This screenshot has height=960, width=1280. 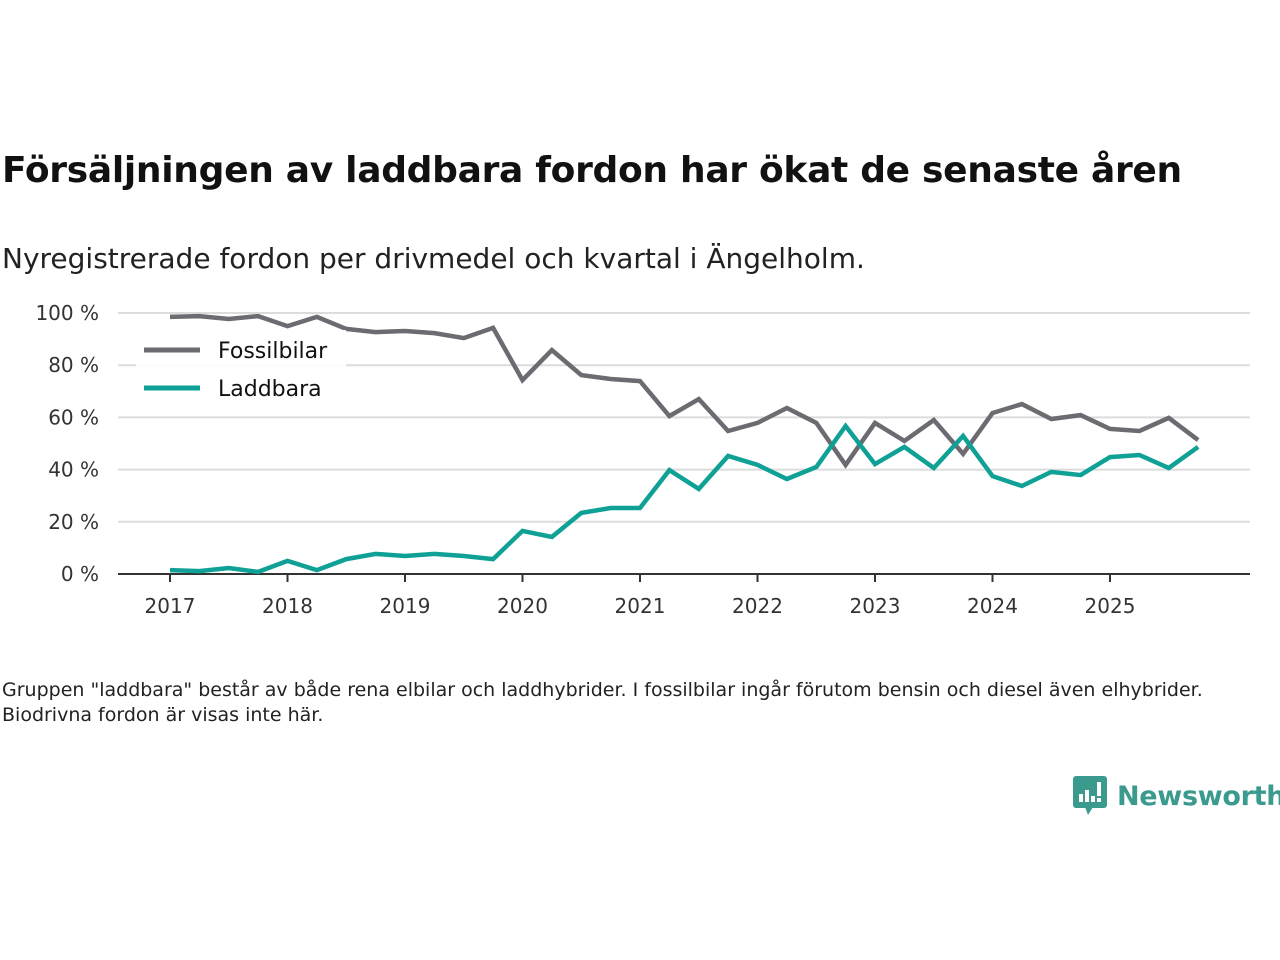 I want to click on x-tick-label: 2017, so click(x=170, y=606).